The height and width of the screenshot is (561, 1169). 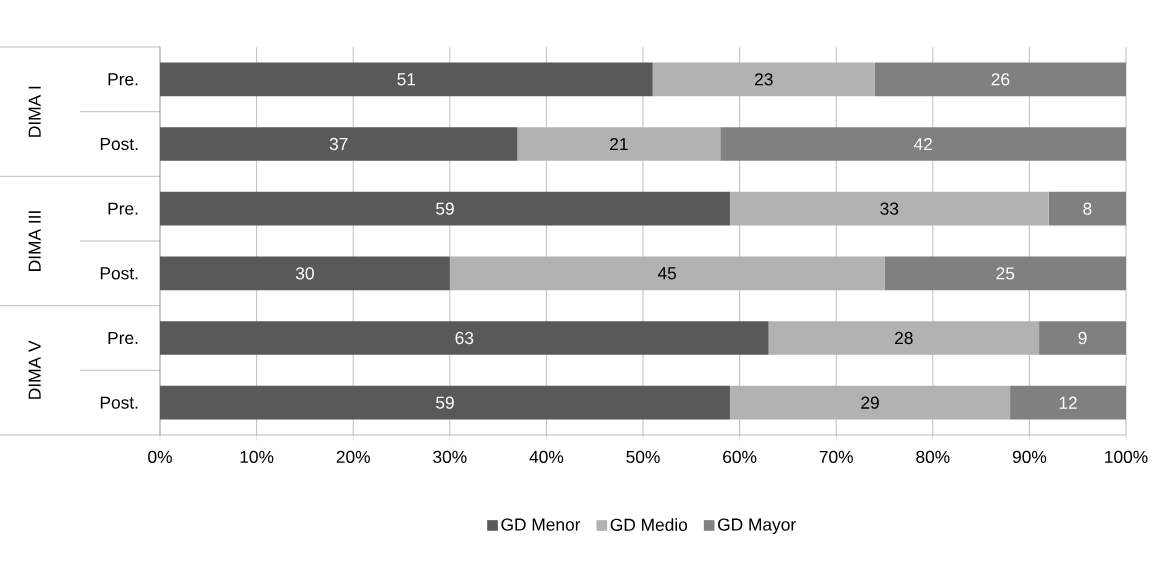 What do you see at coordinates (757, 526) in the screenshot?
I see `legend-label: GD Mayor` at bounding box center [757, 526].